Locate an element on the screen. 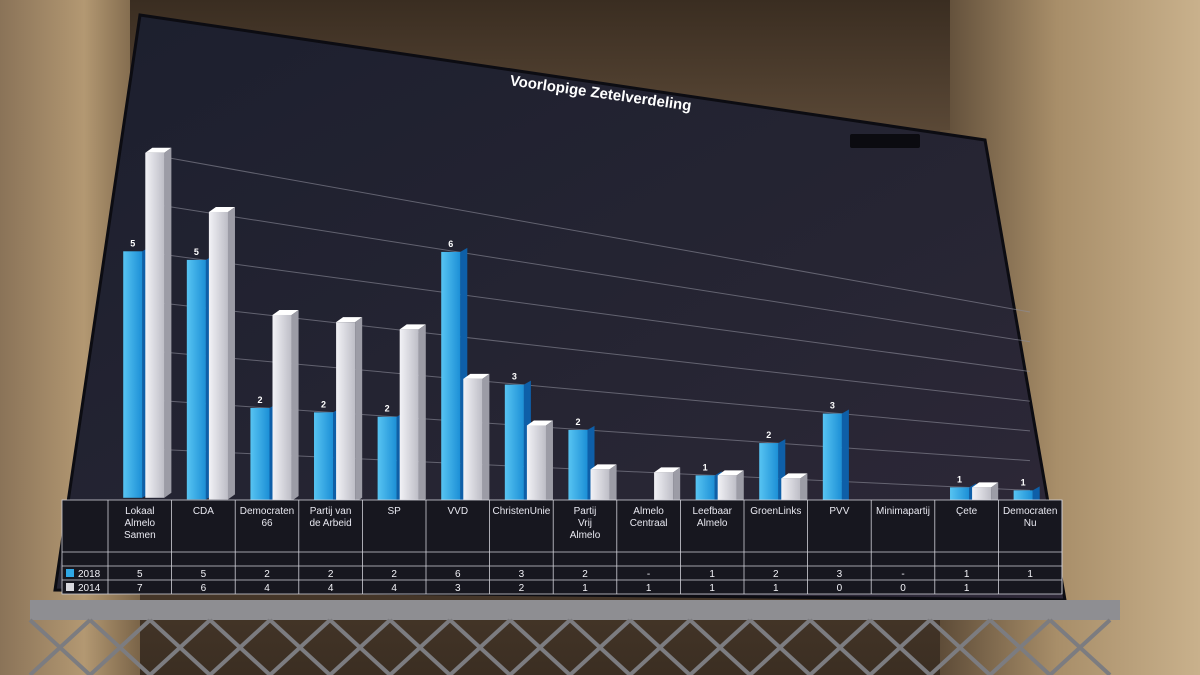  category-label: Partij van de Arbeid is located at coordinates (330, 517).